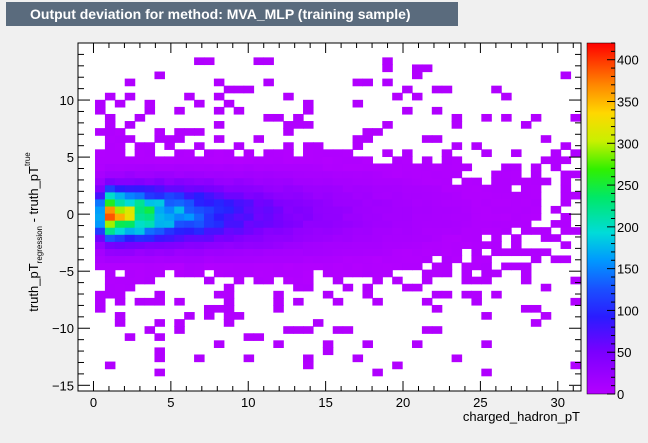 The width and height of the screenshot is (648, 443). What do you see at coordinates (558, 402) in the screenshot?
I see `x-tick-label: 30` at bounding box center [558, 402].